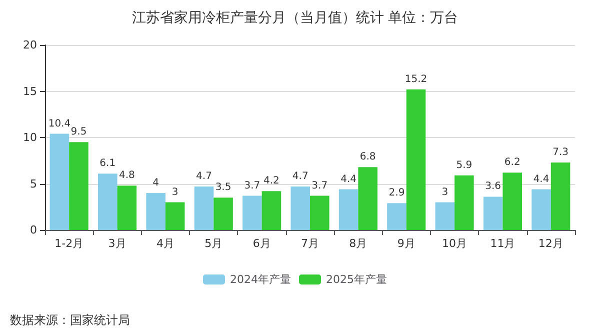  Describe the element at coordinates (30, 91) in the screenshot. I see `y-tick-label: 15` at that location.